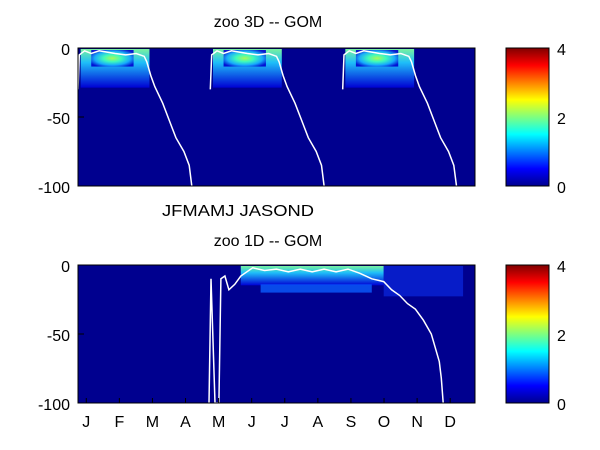  What do you see at coordinates (268, 241) in the screenshot?
I see `bottom-title: zoo 1D -- GOM` at bounding box center [268, 241].